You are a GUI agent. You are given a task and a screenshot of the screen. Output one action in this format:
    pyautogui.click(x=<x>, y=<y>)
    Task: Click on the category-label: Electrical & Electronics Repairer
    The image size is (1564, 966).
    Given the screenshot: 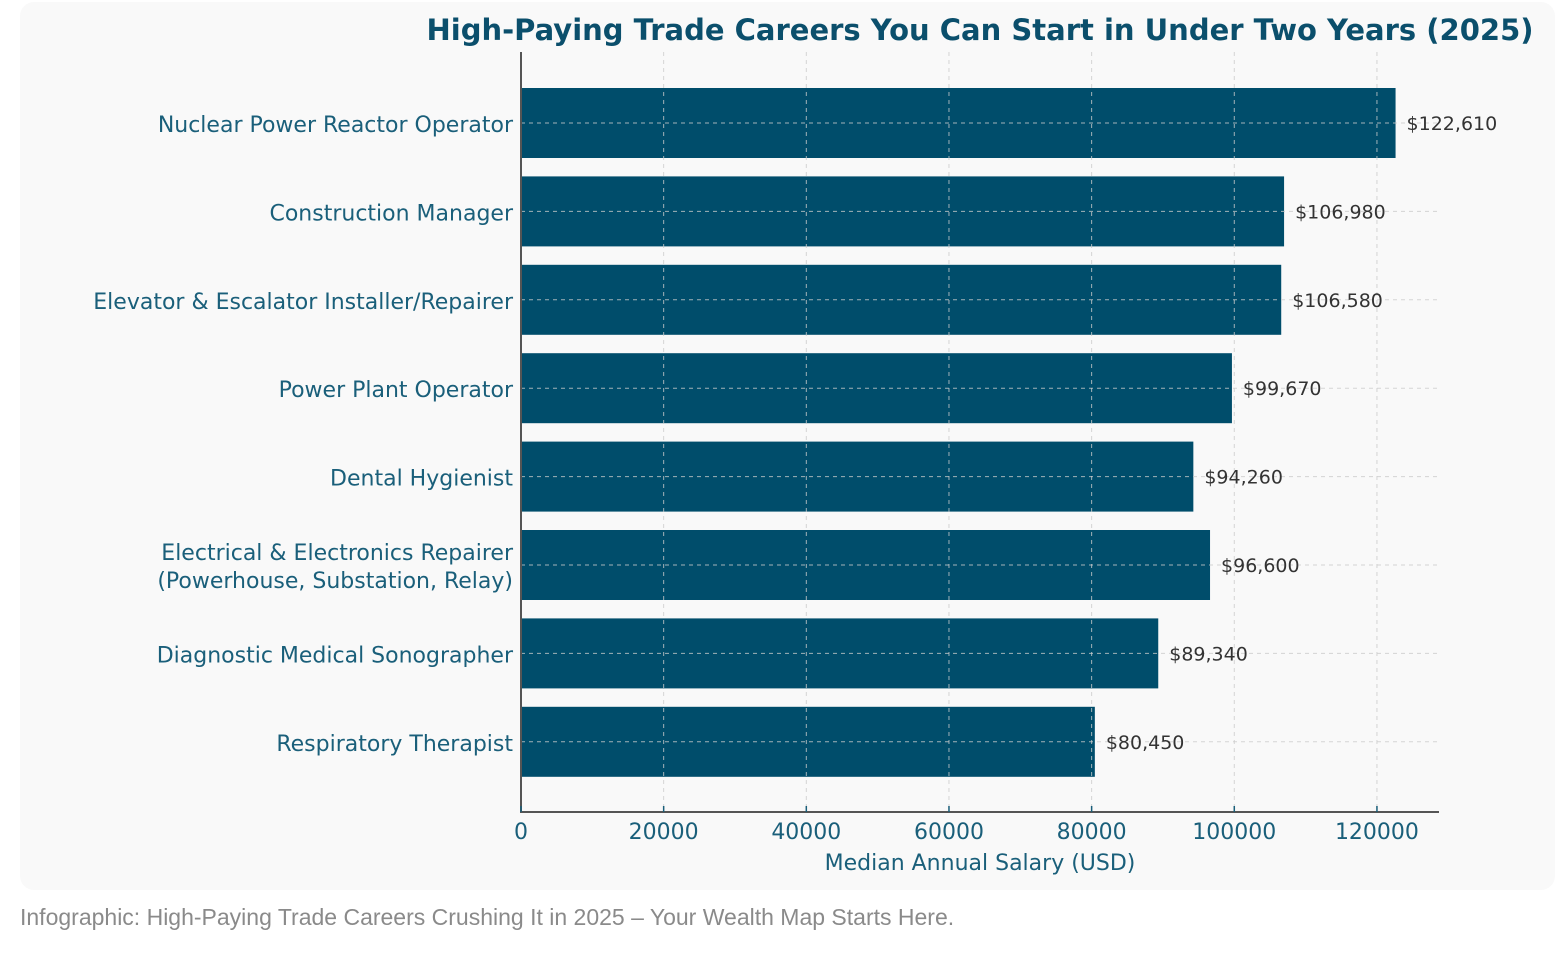 What is the action you would take?
    pyautogui.click(x=337, y=553)
    